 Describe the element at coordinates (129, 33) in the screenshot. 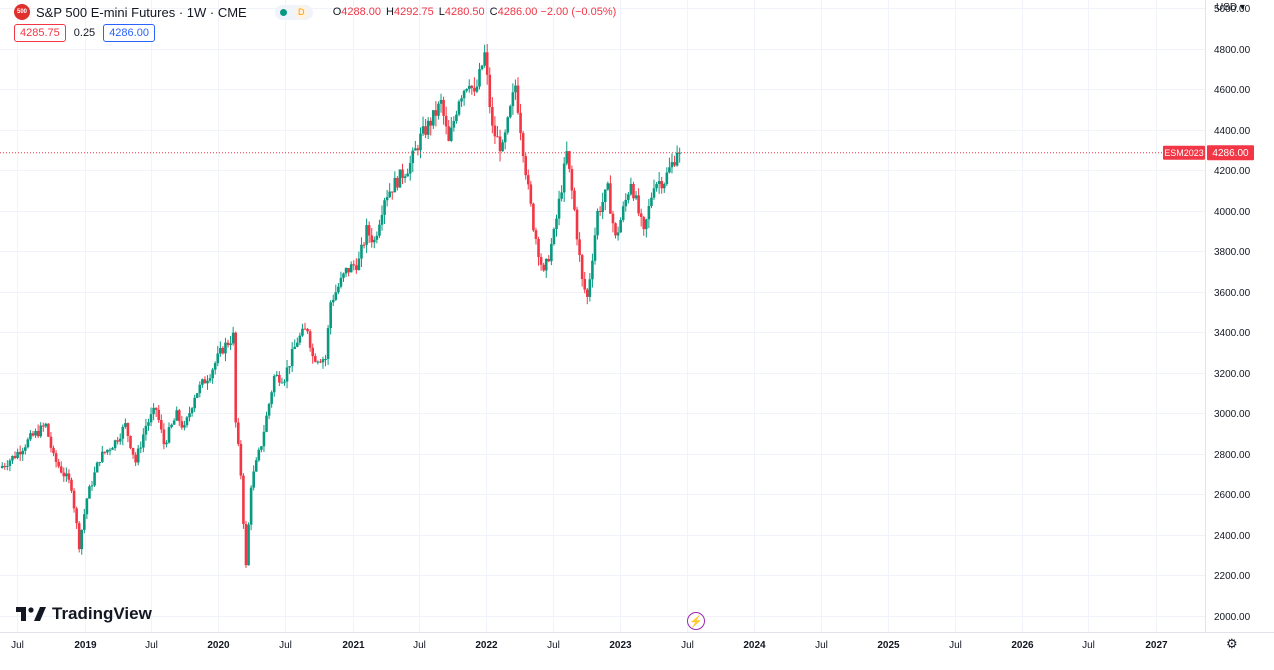

I see `buy-price-button: 4286.00` at that location.